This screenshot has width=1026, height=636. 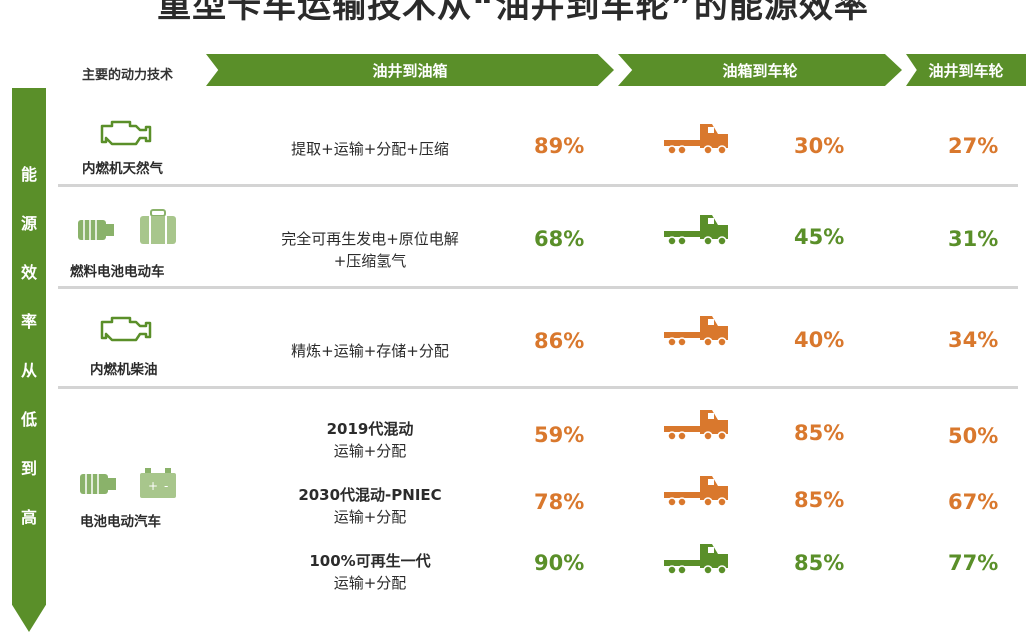 I want to click on fuel-cell-icon, so click(x=96, y=230).